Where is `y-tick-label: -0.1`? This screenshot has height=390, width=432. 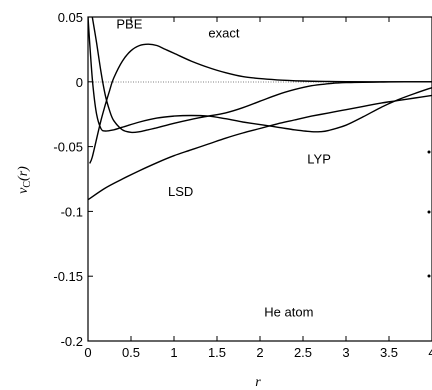
y-tick-label: -0.1 is located at coordinates (72, 211).